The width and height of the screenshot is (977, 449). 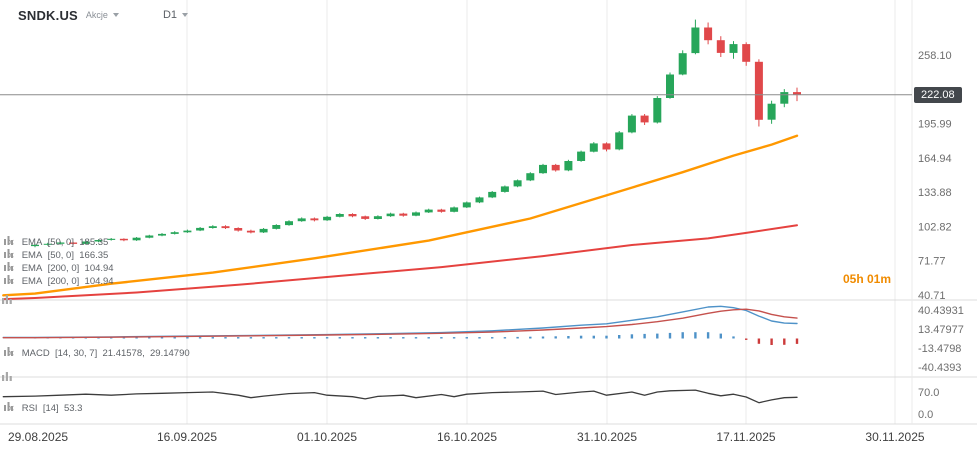 I want to click on svg-text: 258.10, so click(x=935, y=56).